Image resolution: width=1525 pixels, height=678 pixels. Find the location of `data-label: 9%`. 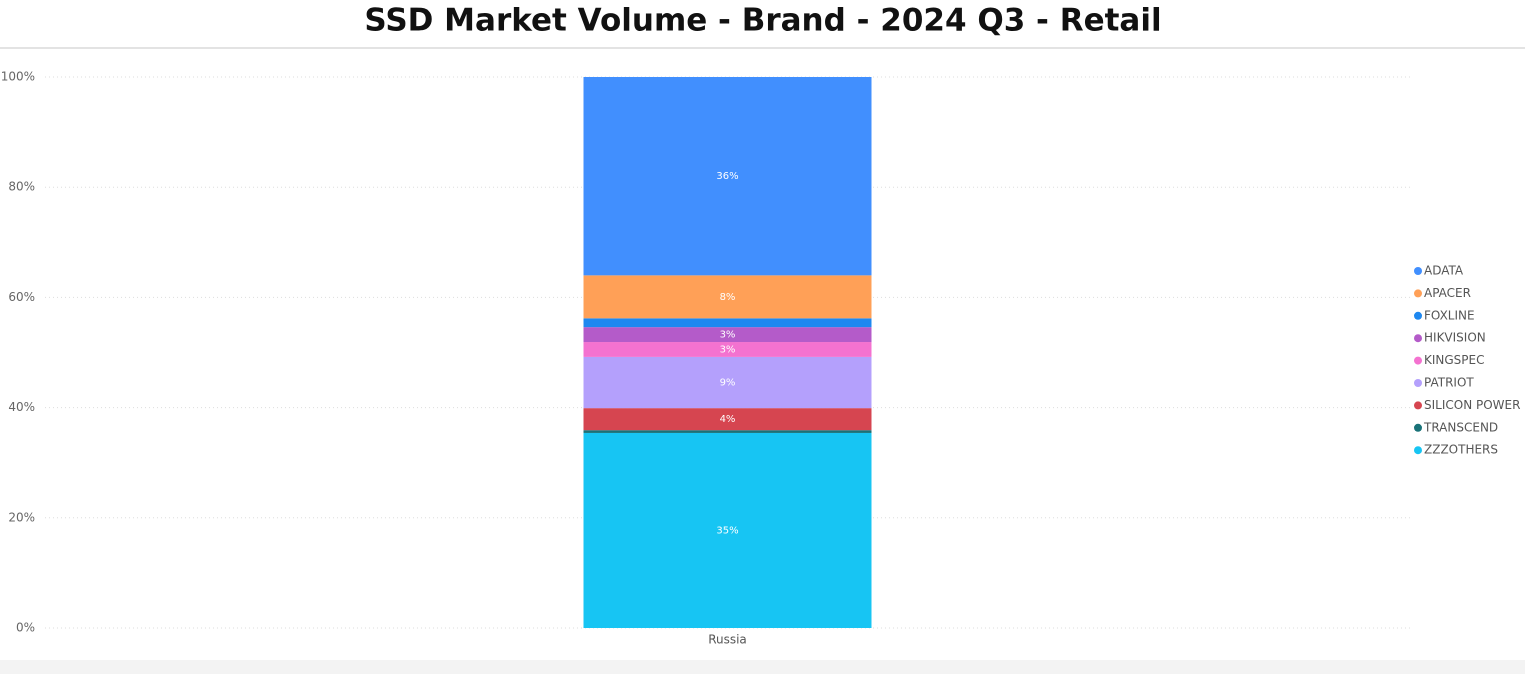

data-label: 9% is located at coordinates (728, 383).